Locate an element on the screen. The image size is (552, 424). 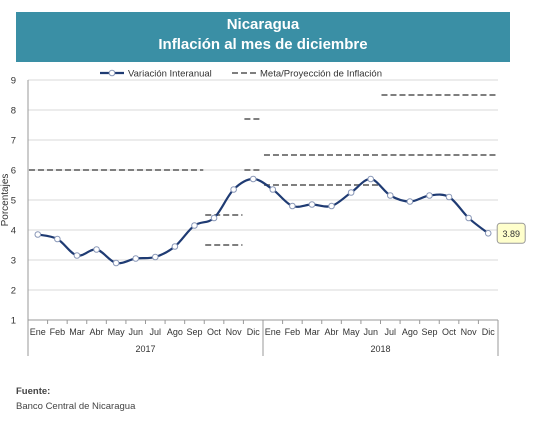
last-value-box is located at coordinates (511, 233).